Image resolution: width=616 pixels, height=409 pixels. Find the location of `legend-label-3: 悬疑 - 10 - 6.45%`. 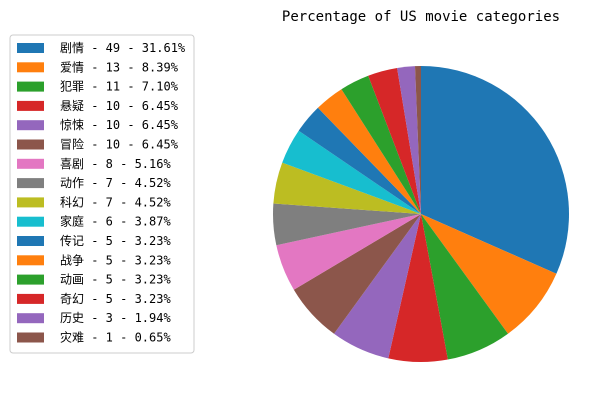

legend-label-3: 悬疑 - 10 - 6.45% is located at coordinates (119, 105).